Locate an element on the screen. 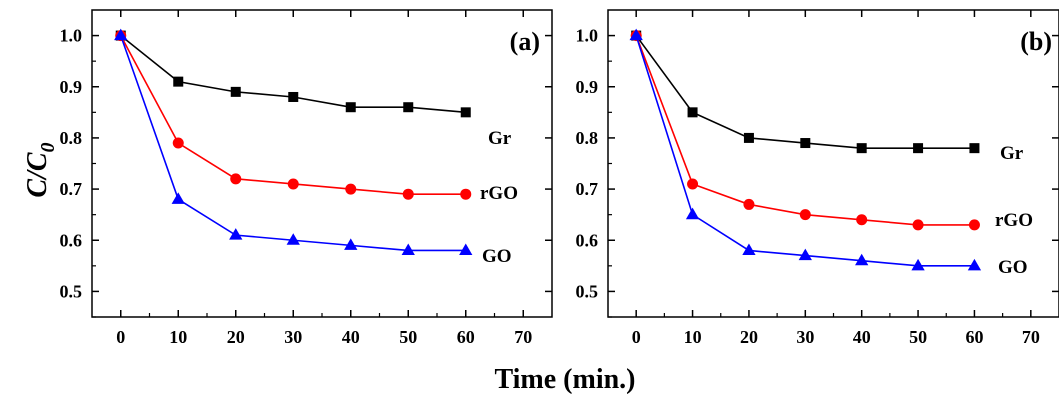 This screenshot has width=1059, height=394. y-axis-title: C/C0 is located at coordinates (40, 169).